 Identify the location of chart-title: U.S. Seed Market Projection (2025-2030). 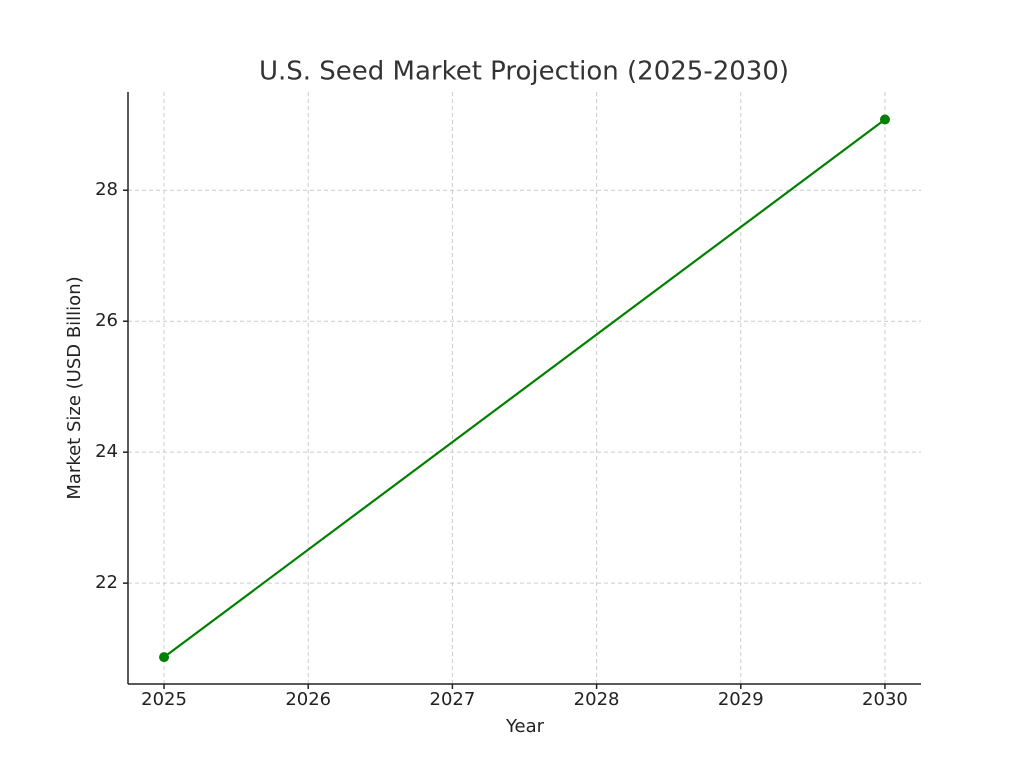
(524, 72).